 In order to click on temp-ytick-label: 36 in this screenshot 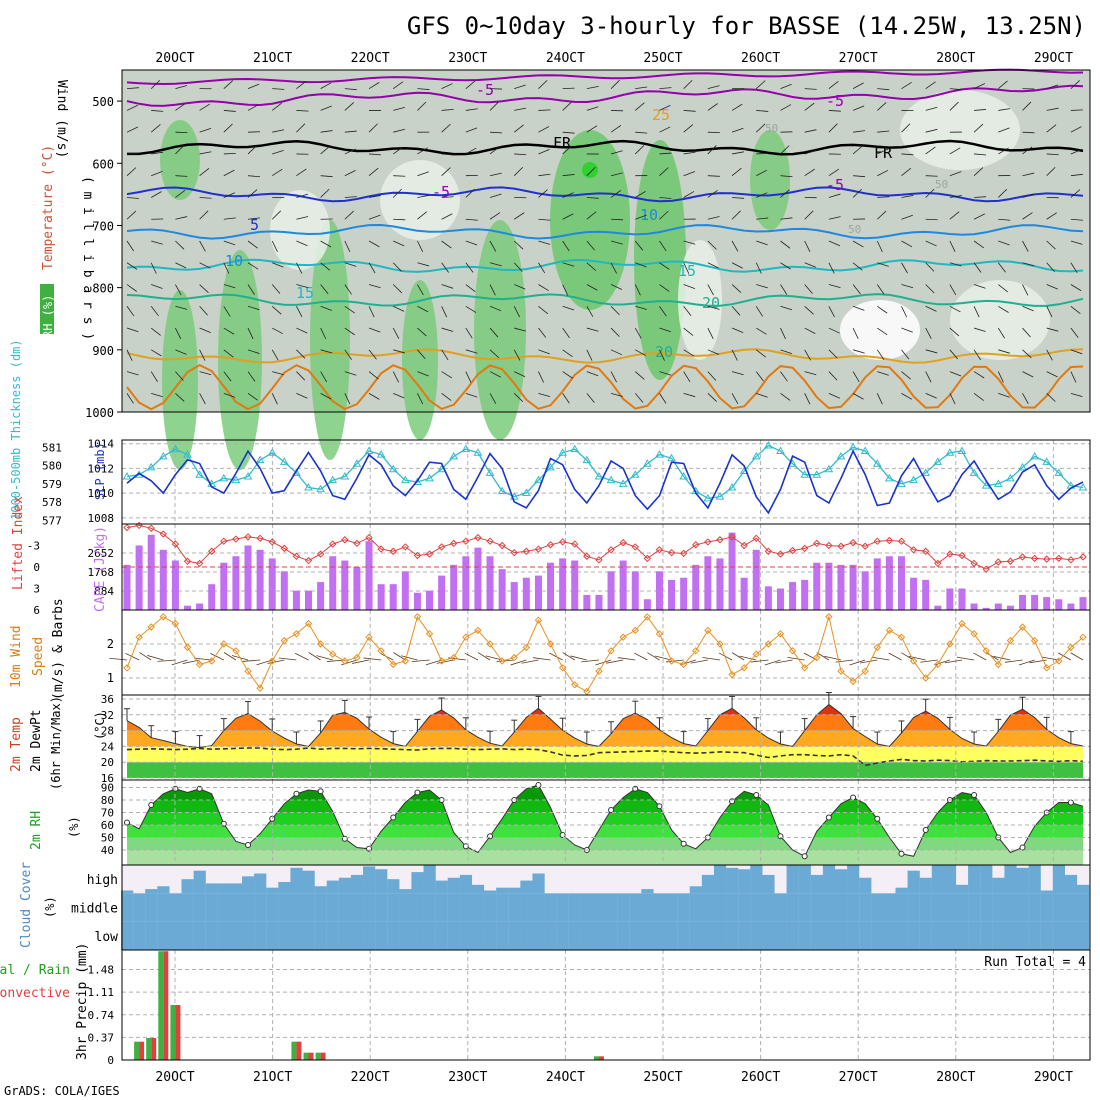, I will do `click(107, 699)`.